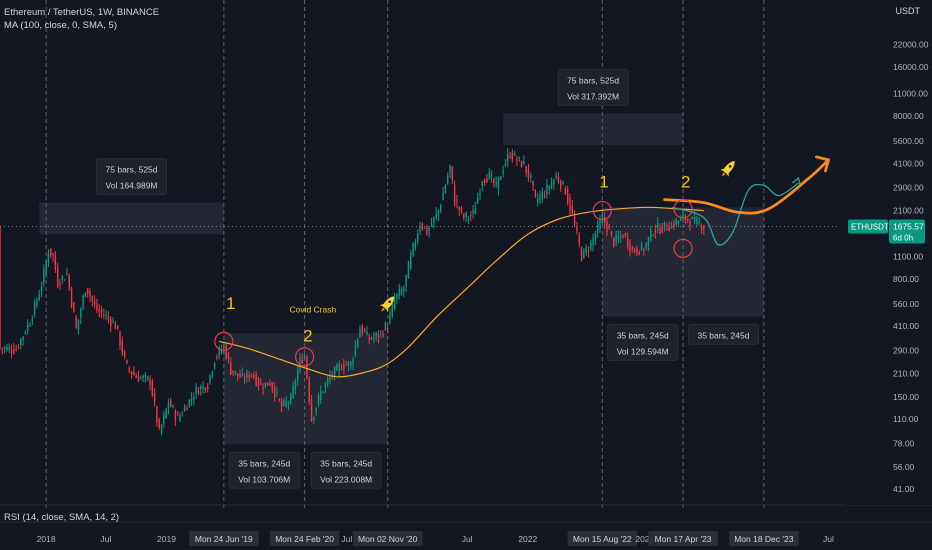 This screenshot has width=932, height=550. What do you see at coordinates (906, 279) in the screenshot?
I see `y-tick-label: 800.00` at bounding box center [906, 279].